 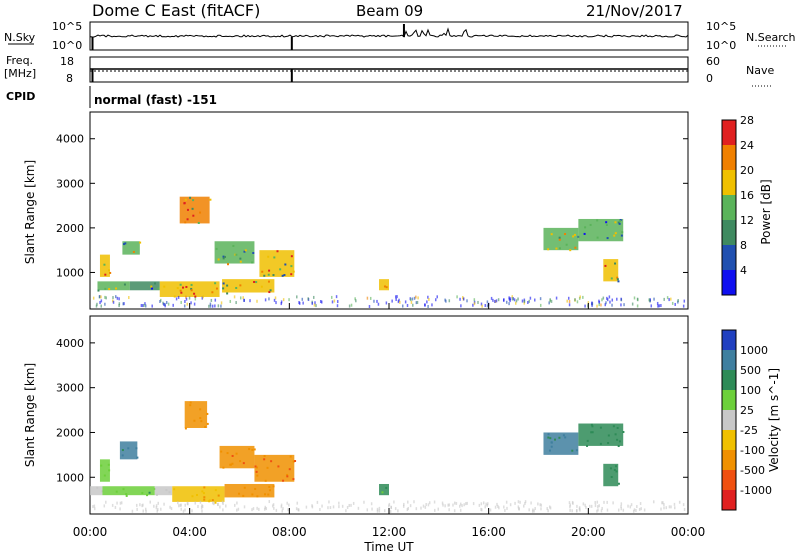 I want to click on ytick-label: 4000, so click(x=70, y=343).